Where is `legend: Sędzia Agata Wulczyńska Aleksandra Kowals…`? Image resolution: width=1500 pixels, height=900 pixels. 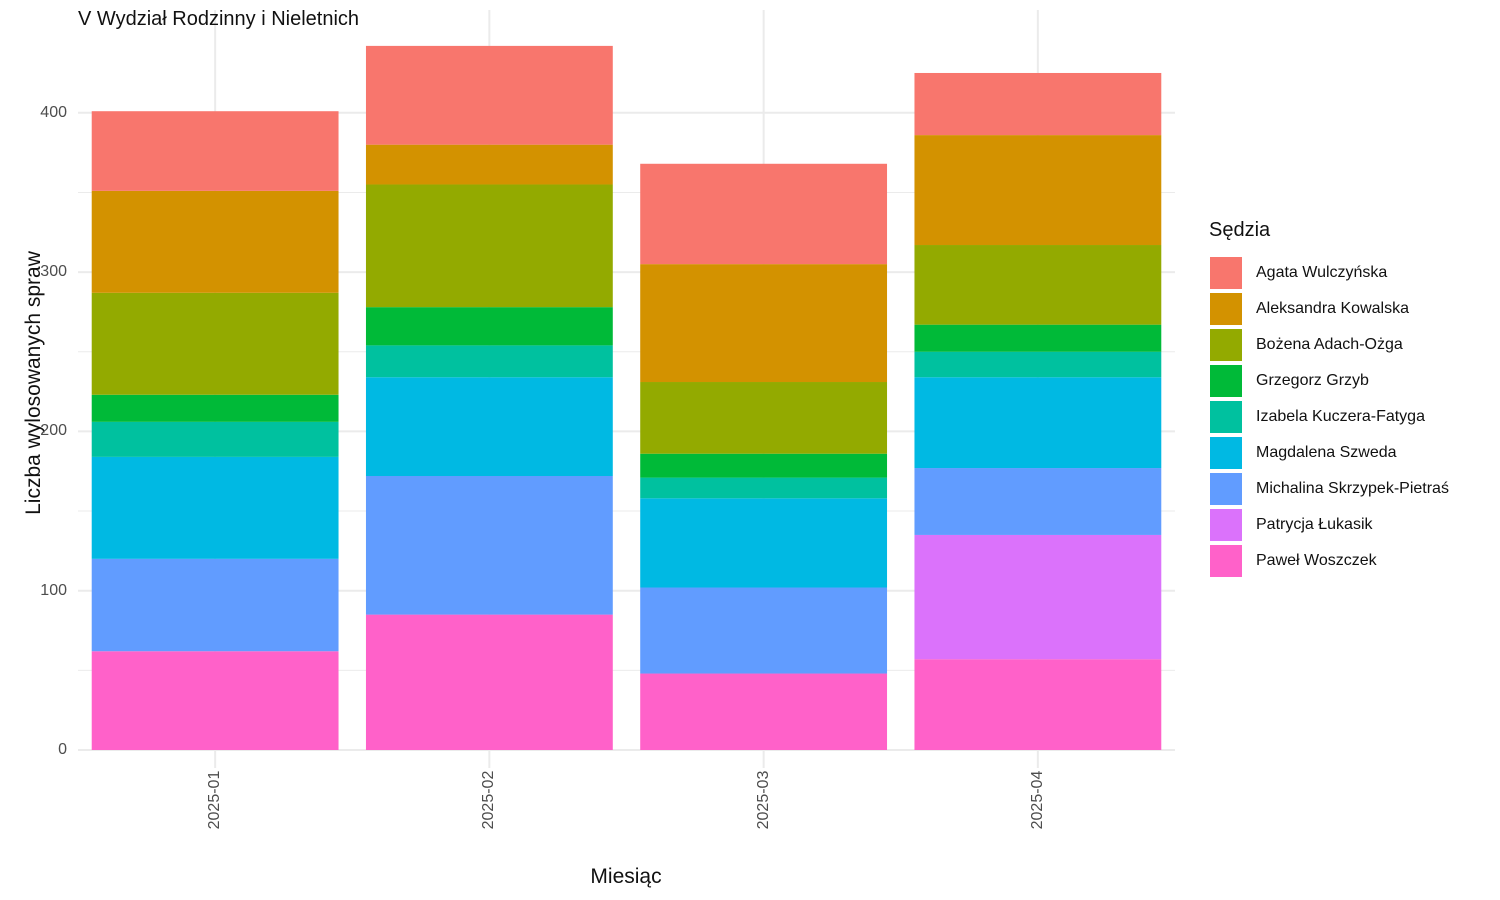
legend: Sędzia Agata Wulczyńska Aleksandra Kowals… is located at coordinates (1329, 399).